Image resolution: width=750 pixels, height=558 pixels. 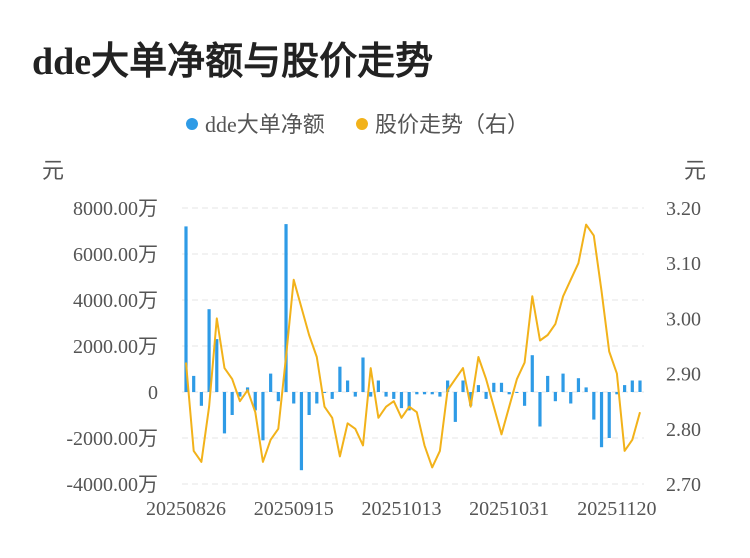 What do you see at coordinates (695, 170) in the screenshot?
I see `right-axis-unit: 元` at bounding box center [695, 170].